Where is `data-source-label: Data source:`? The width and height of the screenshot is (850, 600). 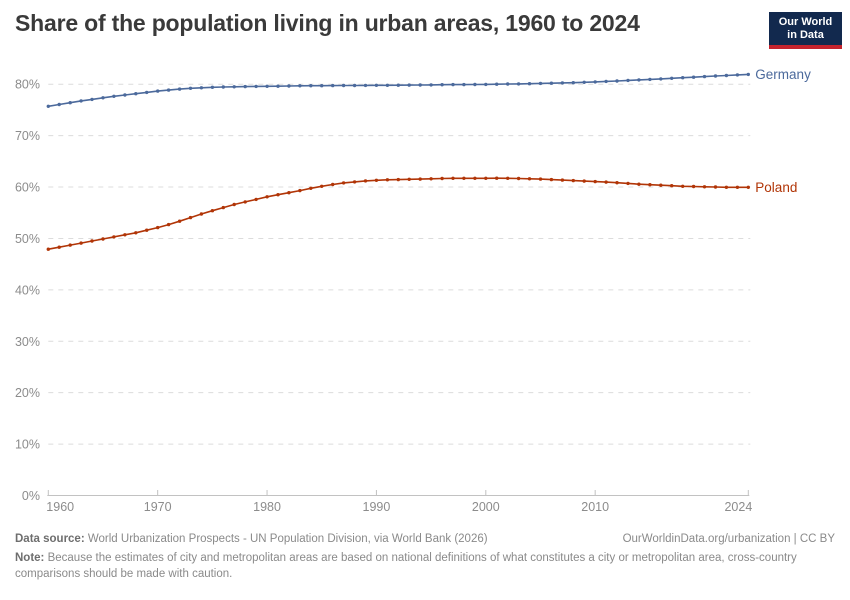 data-source-label: Data source: is located at coordinates (50, 539).